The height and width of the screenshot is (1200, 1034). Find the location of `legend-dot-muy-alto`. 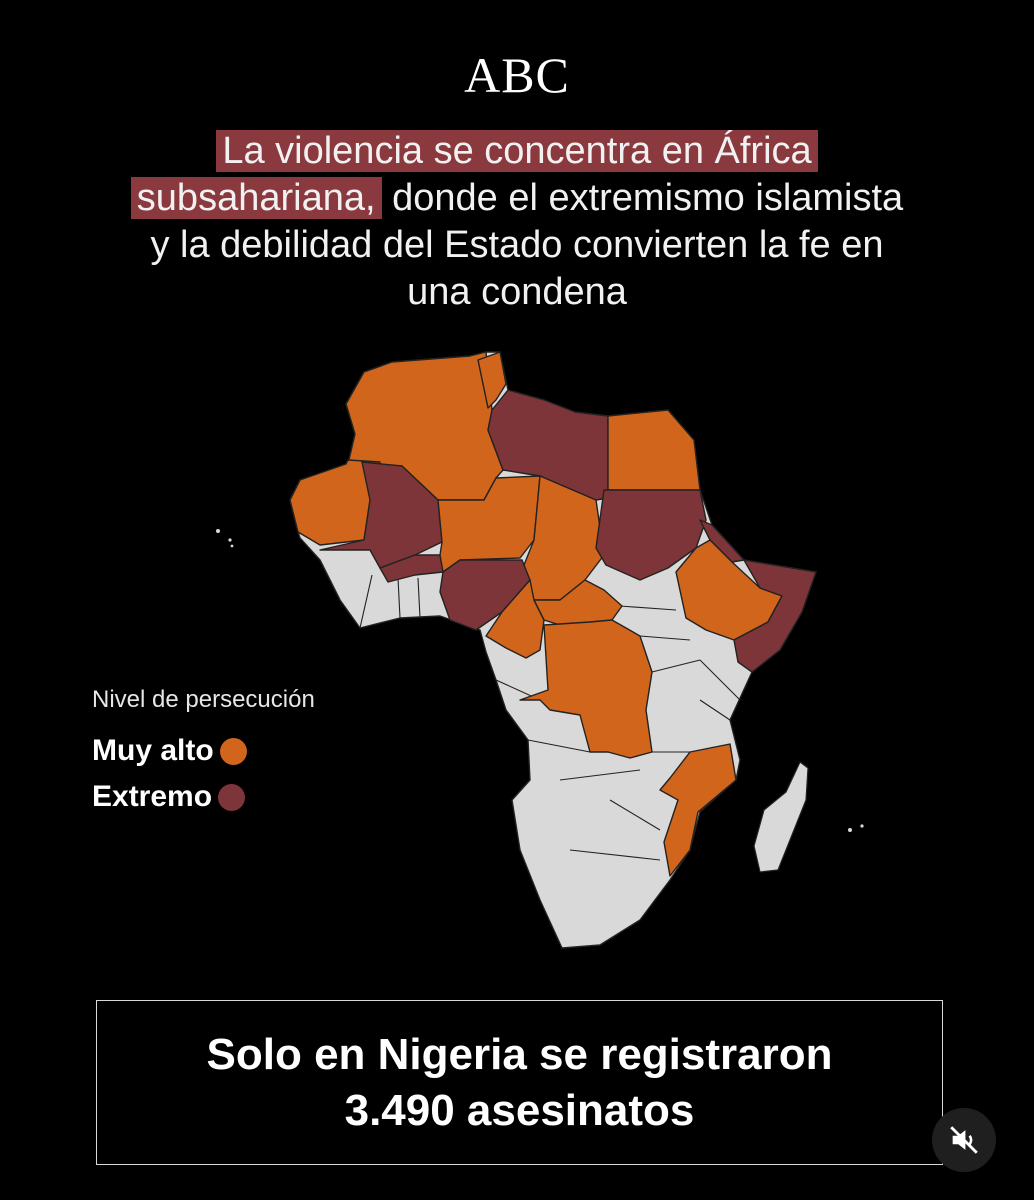

legend-dot-muy-alto is located at coordinates (233, 751).